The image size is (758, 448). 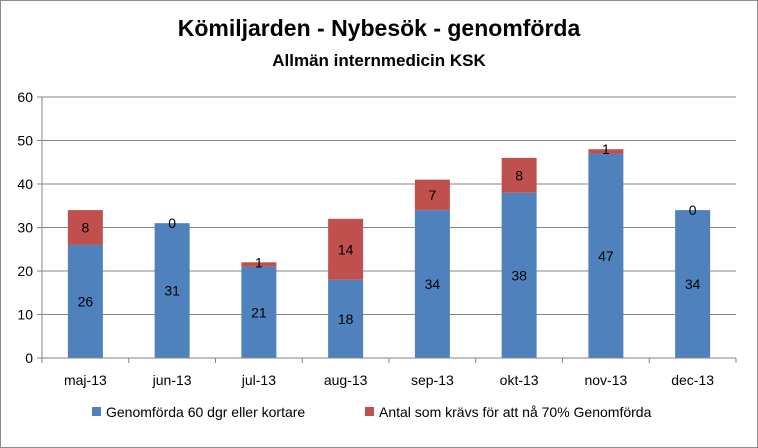 I want to click on y-tick-label: 40, so click(x=25, y=184).